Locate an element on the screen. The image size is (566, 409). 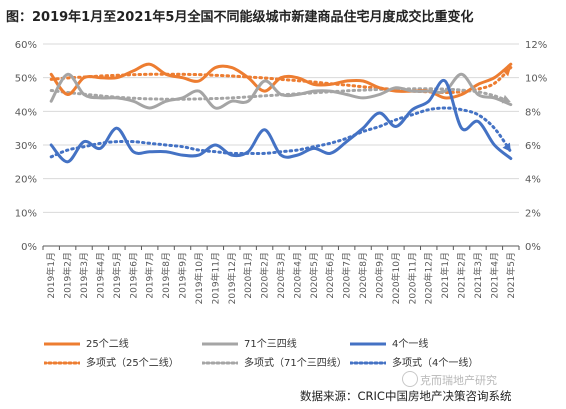
x-tick-label: 2020年11月 is located at coordinates (412, 278).